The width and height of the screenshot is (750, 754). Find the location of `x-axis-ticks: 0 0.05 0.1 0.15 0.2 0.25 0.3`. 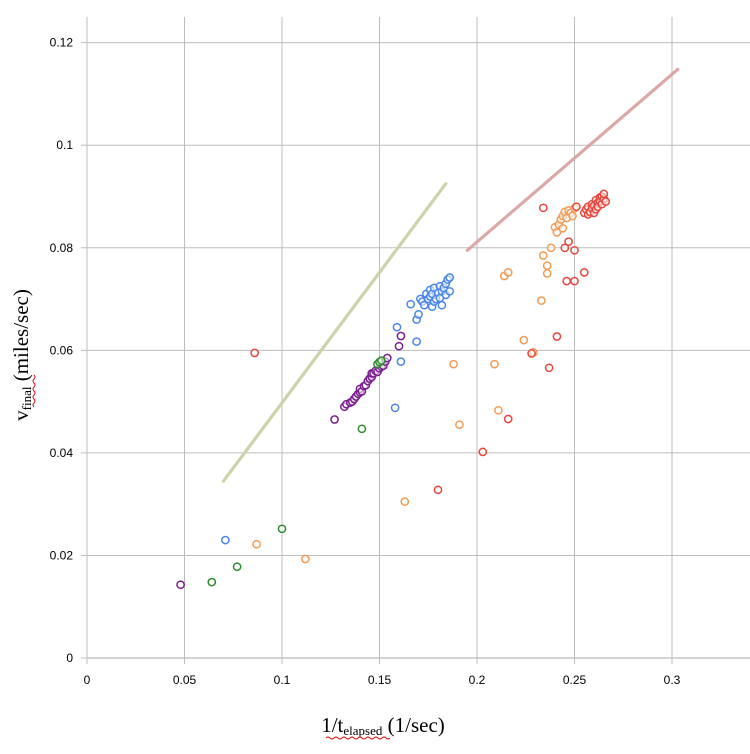

x-axis-ticks: 0 0.05 0.1 0.15 0.2 0.25 0.3 is located at coordinates (382, 680).